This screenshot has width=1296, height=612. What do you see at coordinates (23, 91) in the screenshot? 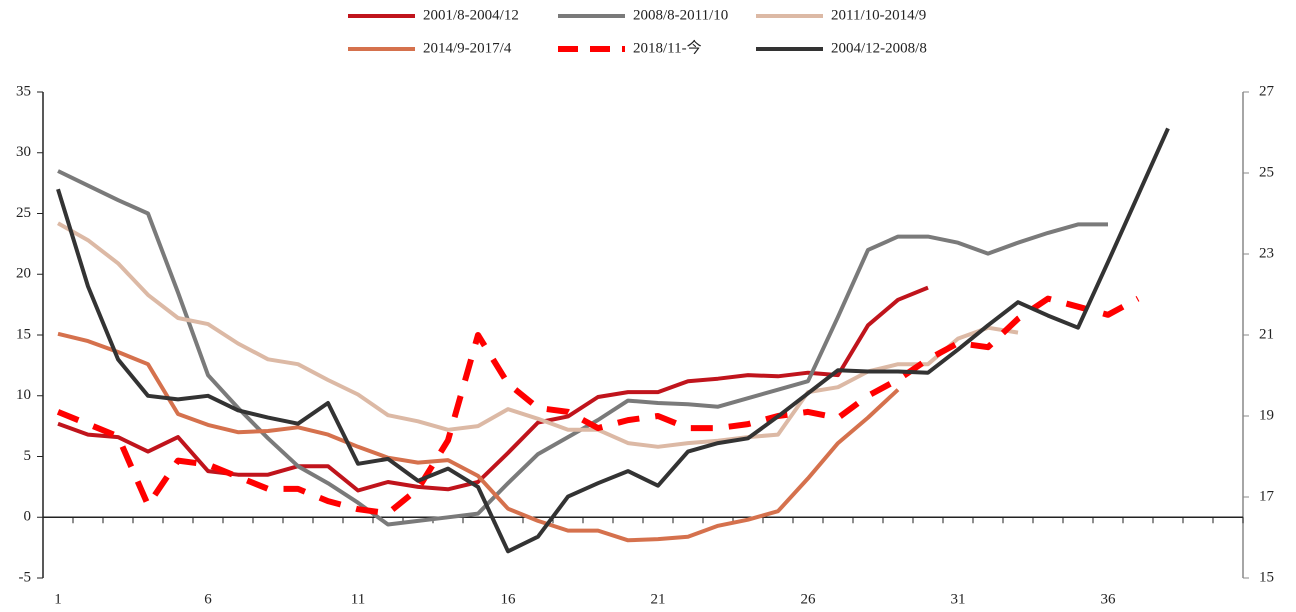
I see `y-tick-label: 35` at bounding box center [23, 91].